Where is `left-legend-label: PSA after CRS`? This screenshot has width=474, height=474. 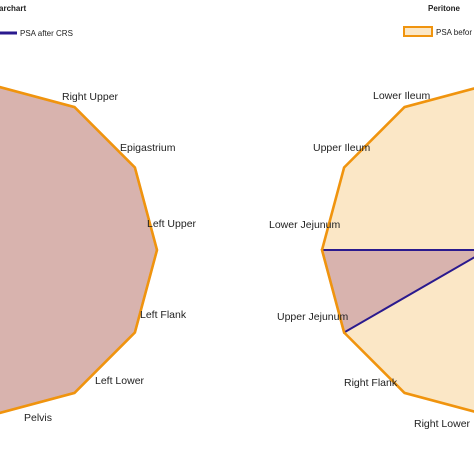
left-legend-label: PSA after CRS is located at coordinates (46, 33).